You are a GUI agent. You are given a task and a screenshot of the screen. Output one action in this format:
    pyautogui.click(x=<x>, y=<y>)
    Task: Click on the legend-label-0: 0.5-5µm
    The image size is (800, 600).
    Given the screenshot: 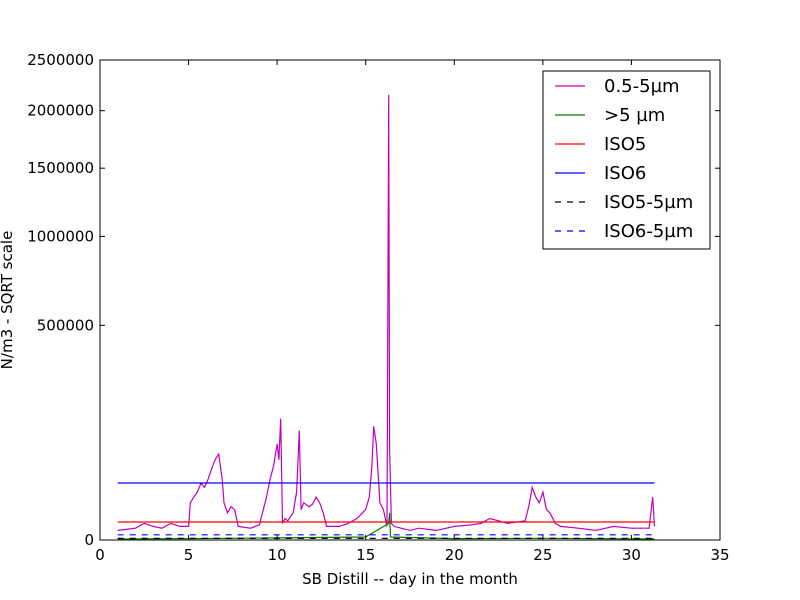 What is the action you would take?
    pyautogui.click(x=642, y=86)
    